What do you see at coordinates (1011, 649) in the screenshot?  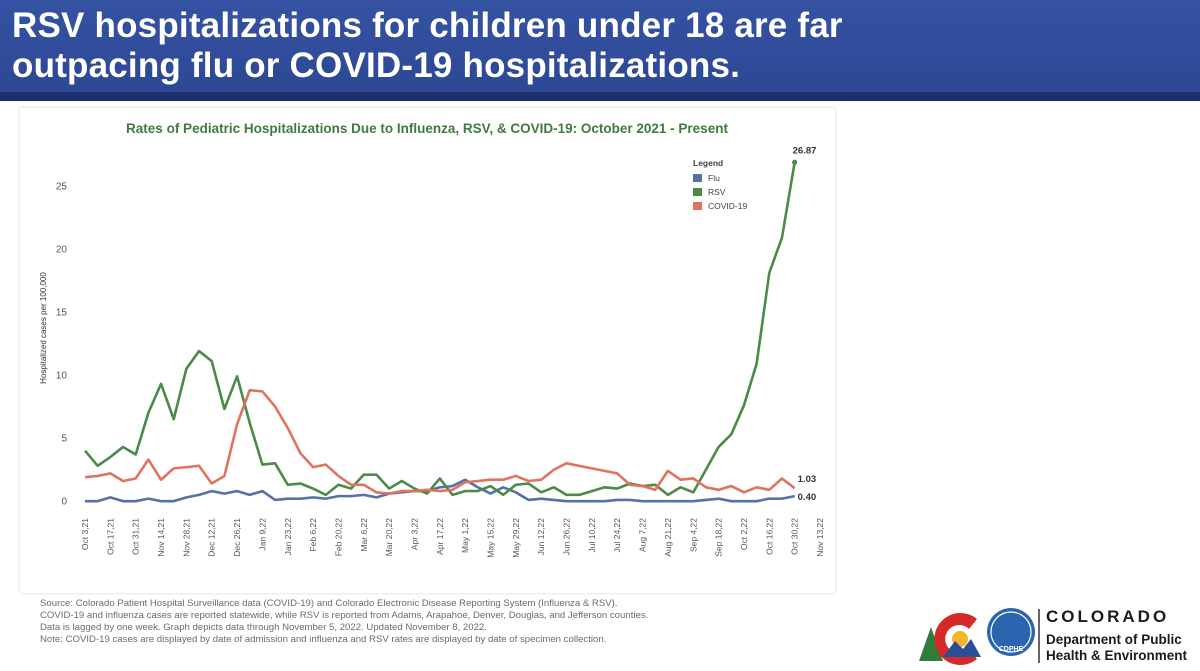 I see `logo-badge-text: CDPHE` at bounding box center [1011, 649].